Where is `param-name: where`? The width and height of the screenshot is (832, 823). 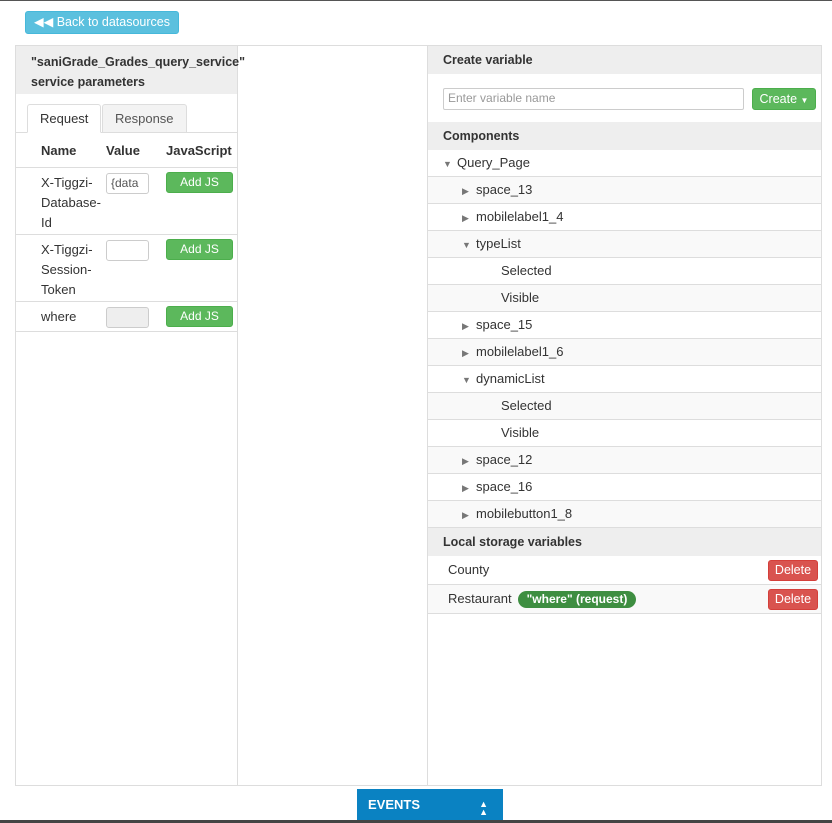
param-name: where is located at coordinates (59, 316).